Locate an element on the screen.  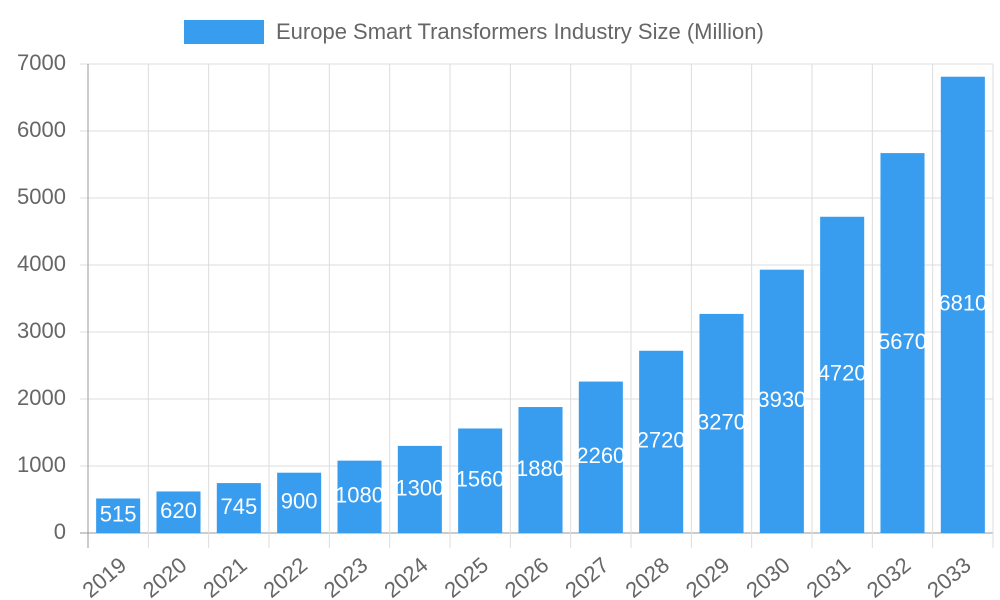
y-tick-label: 4000 is located at coordinates (41, 263).